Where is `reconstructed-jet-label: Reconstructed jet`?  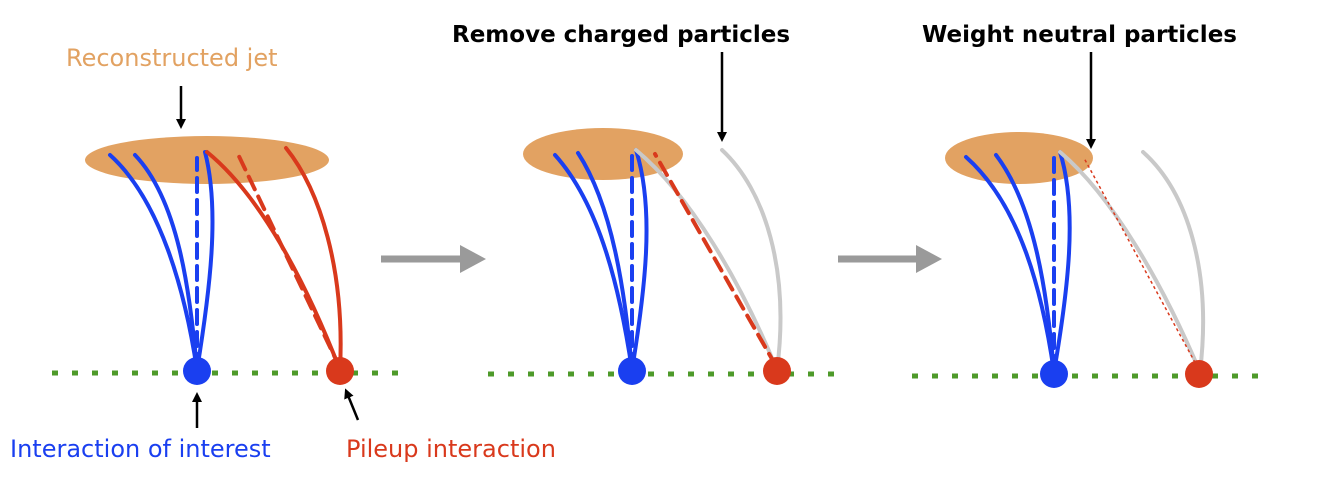
reconstructed-jet-label: Reconstructed jet is located at coordinates (172, 58).